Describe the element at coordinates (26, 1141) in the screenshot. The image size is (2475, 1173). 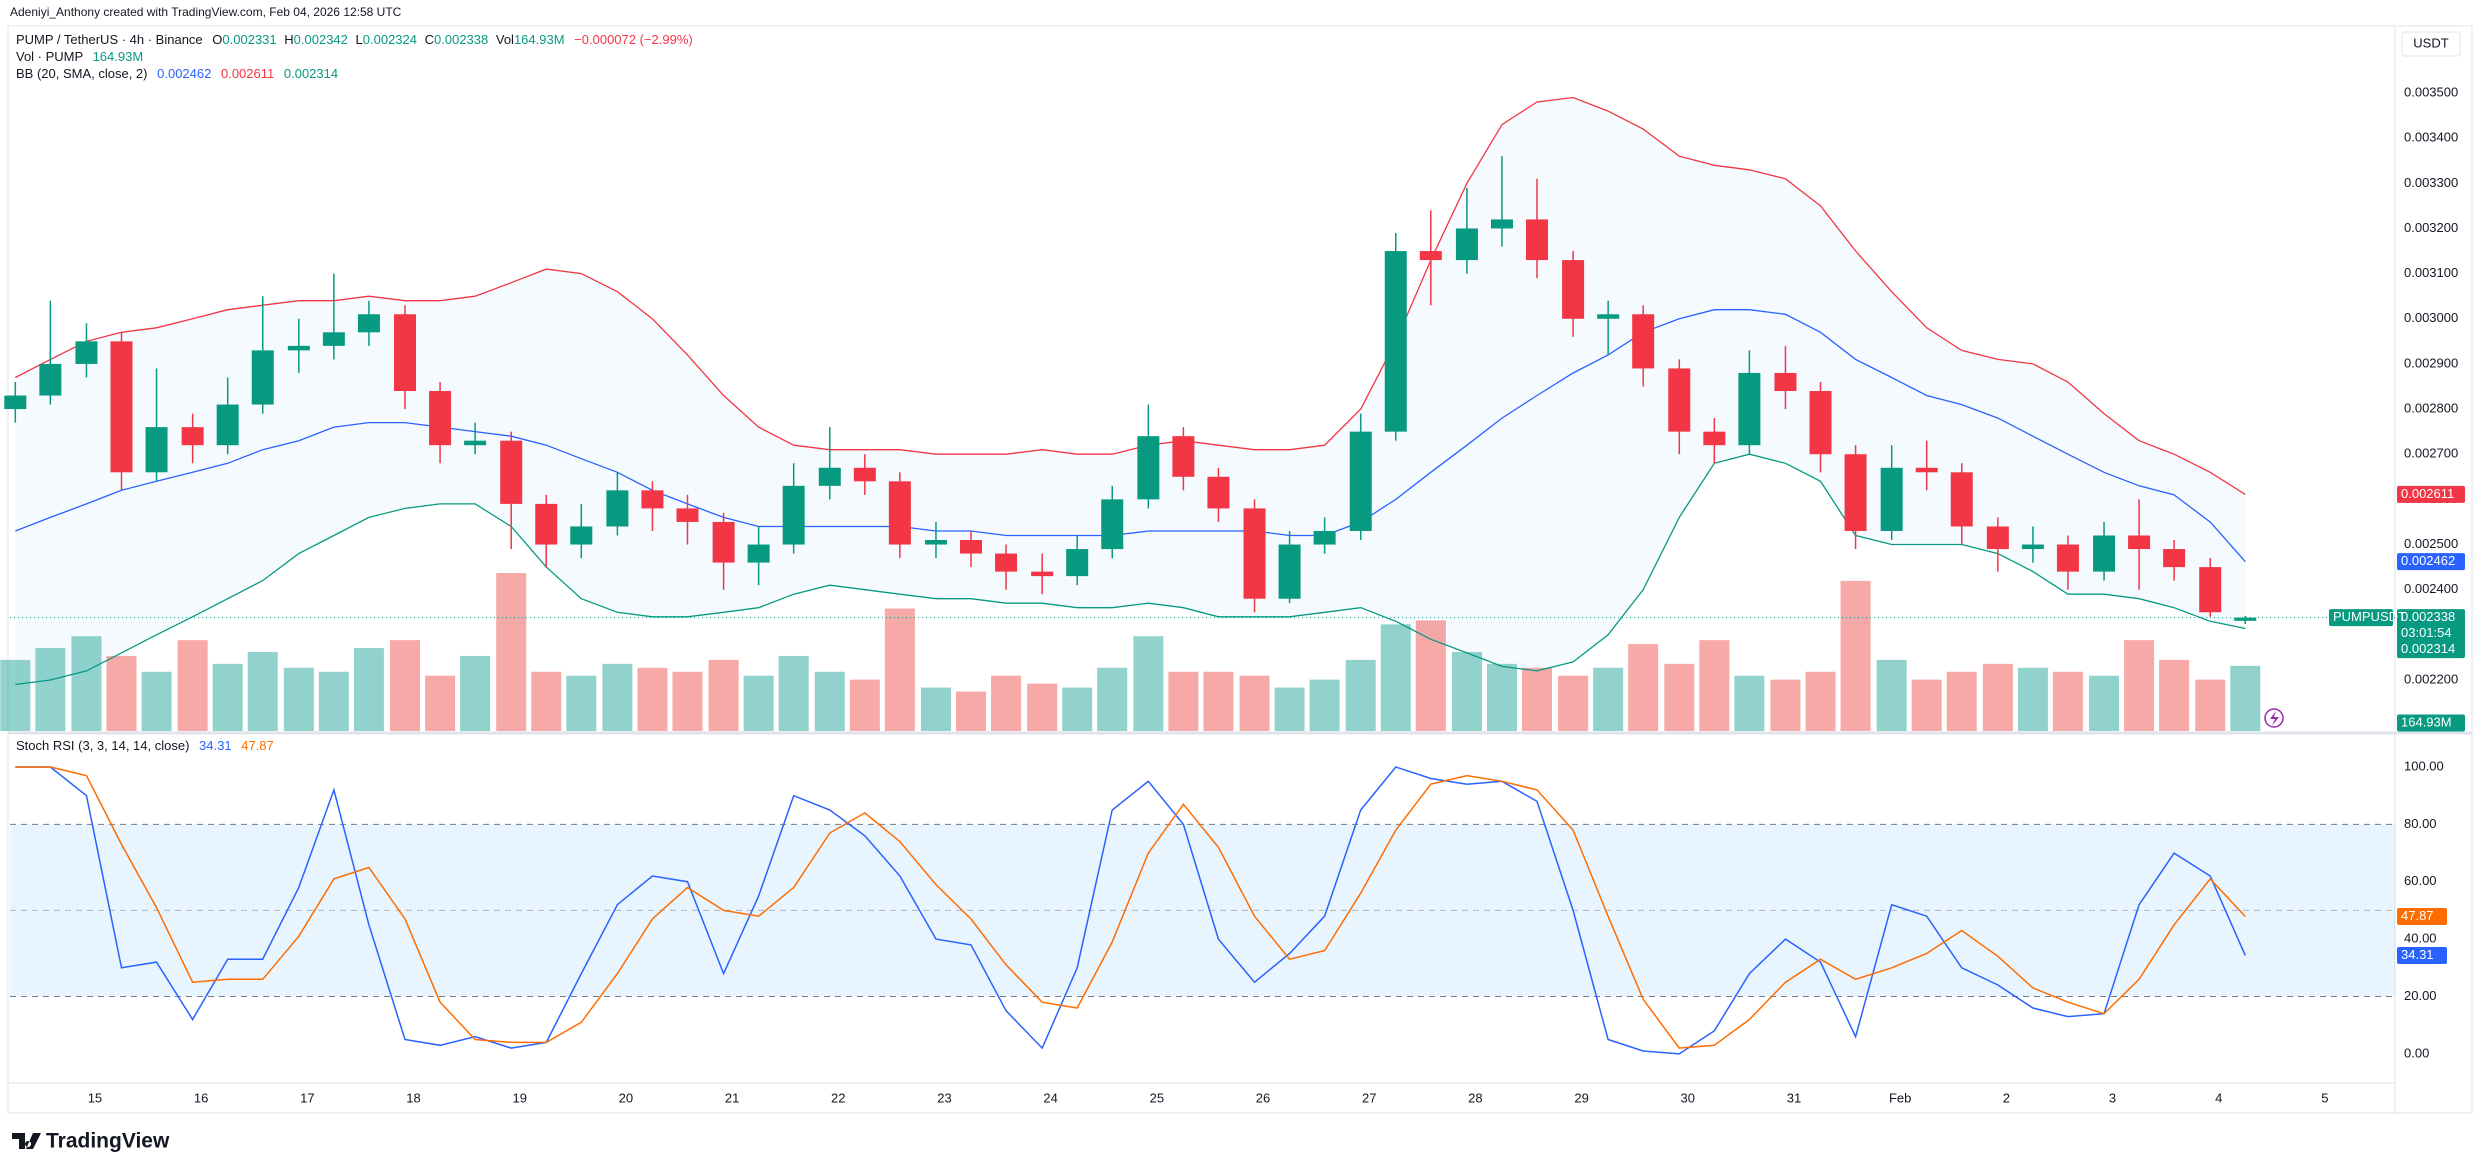
I see `logo-mark` at that location.